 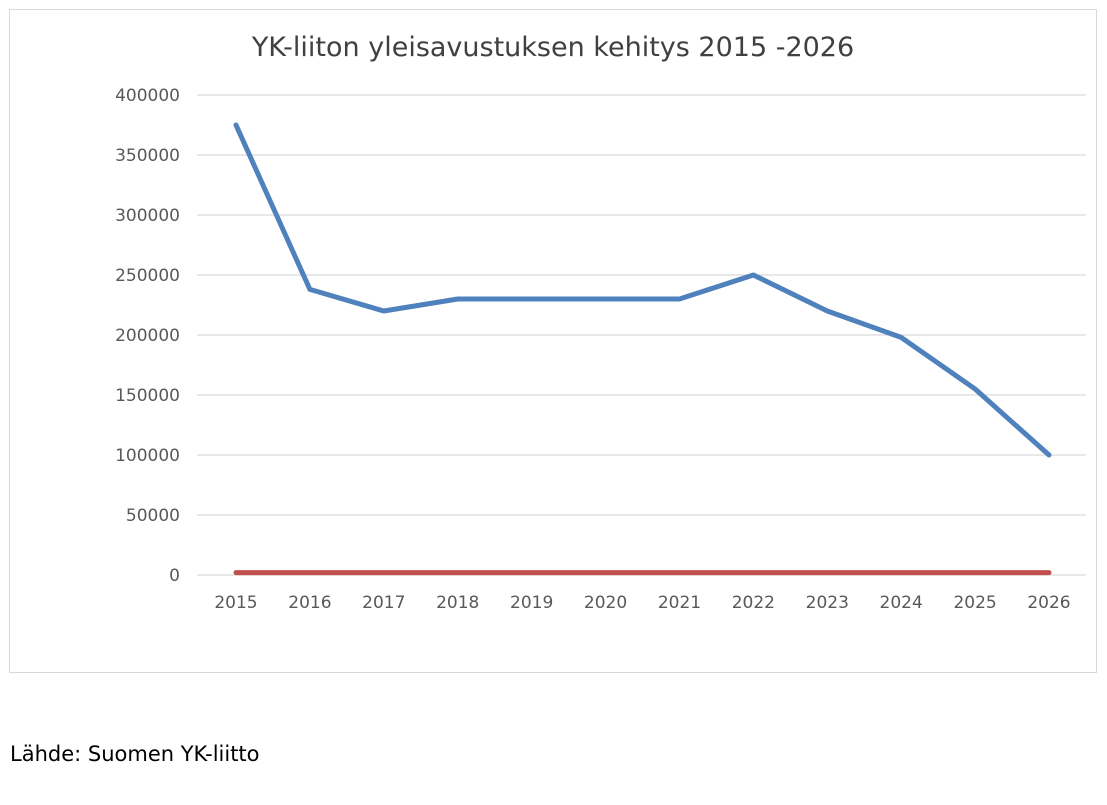 I want to click on x-tick-label: 2022, so click(x=753, y=603).